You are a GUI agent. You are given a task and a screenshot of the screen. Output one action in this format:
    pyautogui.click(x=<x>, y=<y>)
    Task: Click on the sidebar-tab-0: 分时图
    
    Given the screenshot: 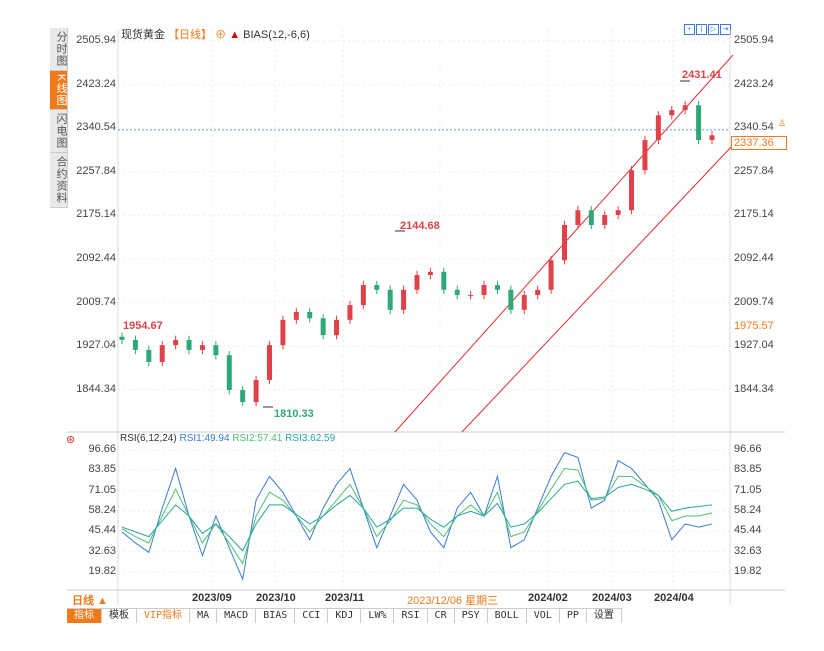 What is the action you would take?
    pyautogui.click(x=58, y=49)
    